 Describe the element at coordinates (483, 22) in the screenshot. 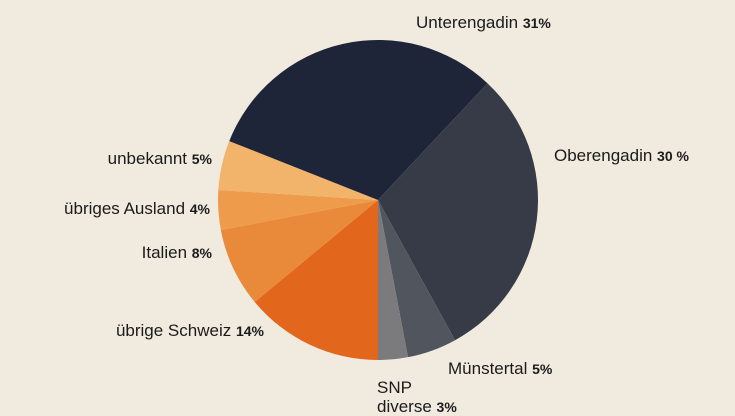

I see `label-unterengadin: Unterengadin 31%` at that location.